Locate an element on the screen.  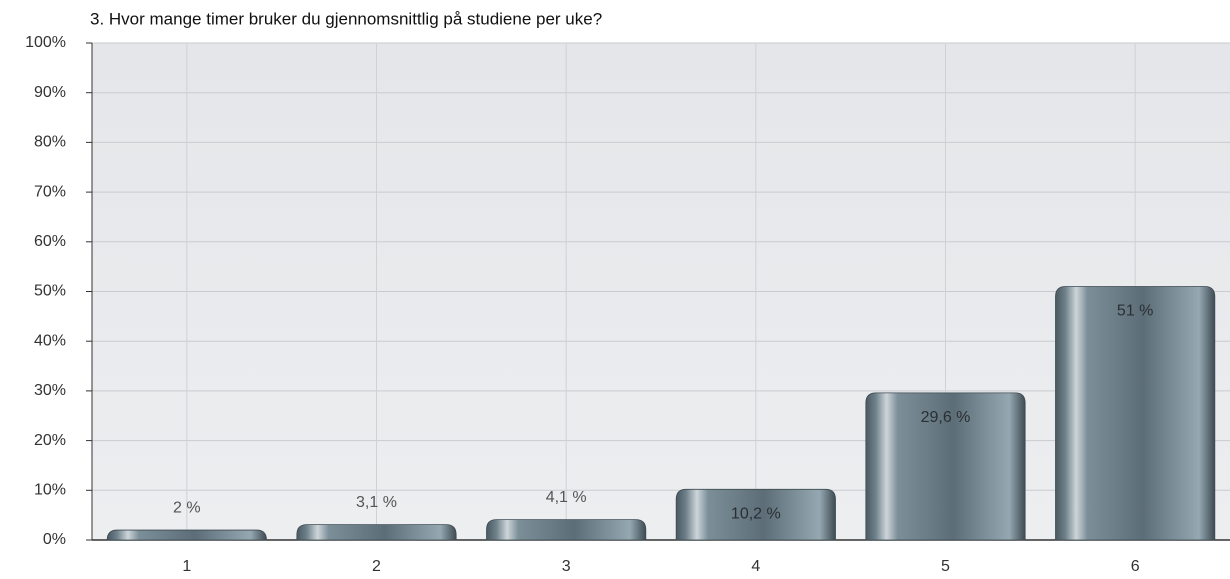
x-tick-label: 1 is located at coordinates (186, 566).